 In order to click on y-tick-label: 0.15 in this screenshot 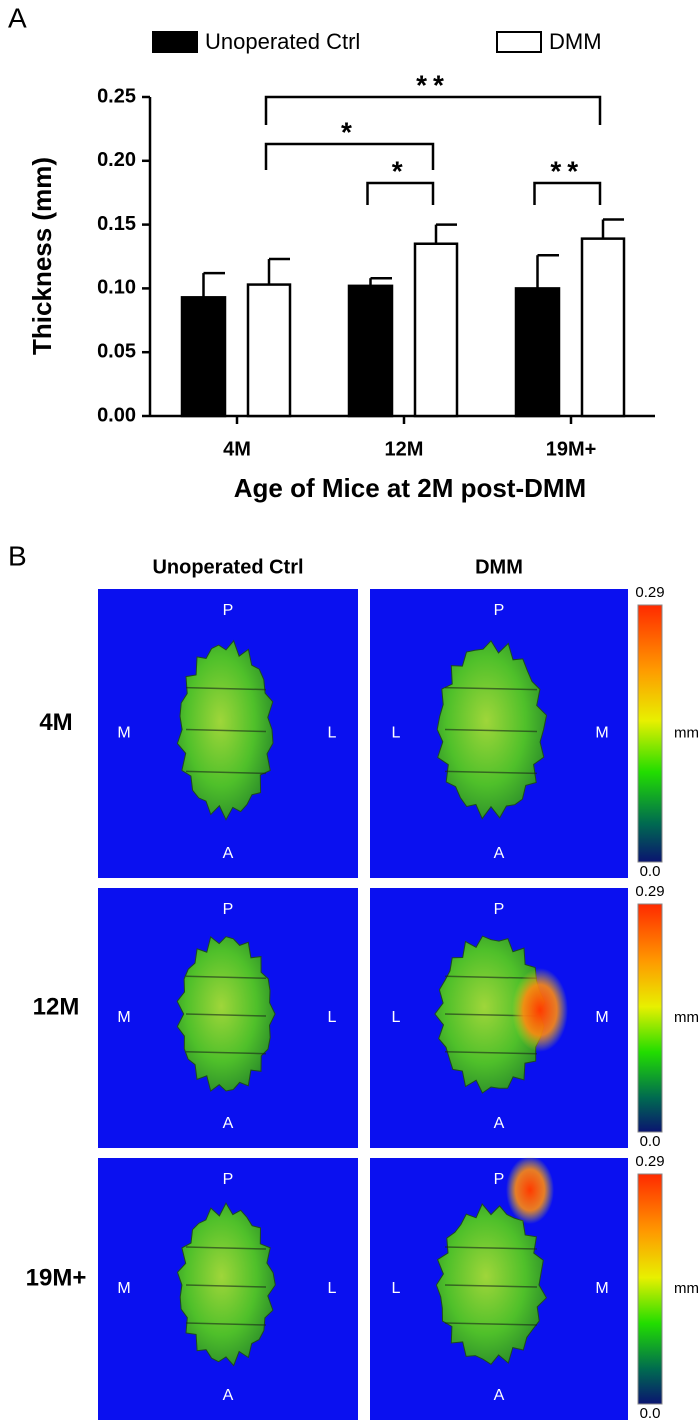, I will do `click(116, 224)`.